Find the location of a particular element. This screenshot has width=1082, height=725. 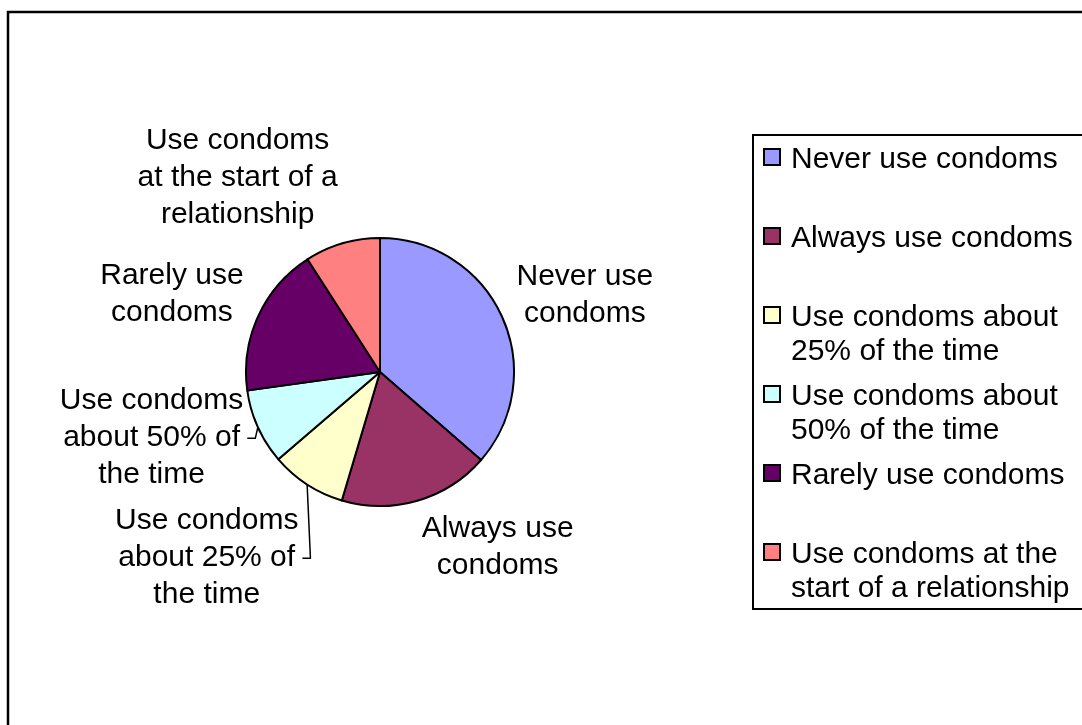

legend-label: Rarely use condoms is located at coordinates (928, 473).